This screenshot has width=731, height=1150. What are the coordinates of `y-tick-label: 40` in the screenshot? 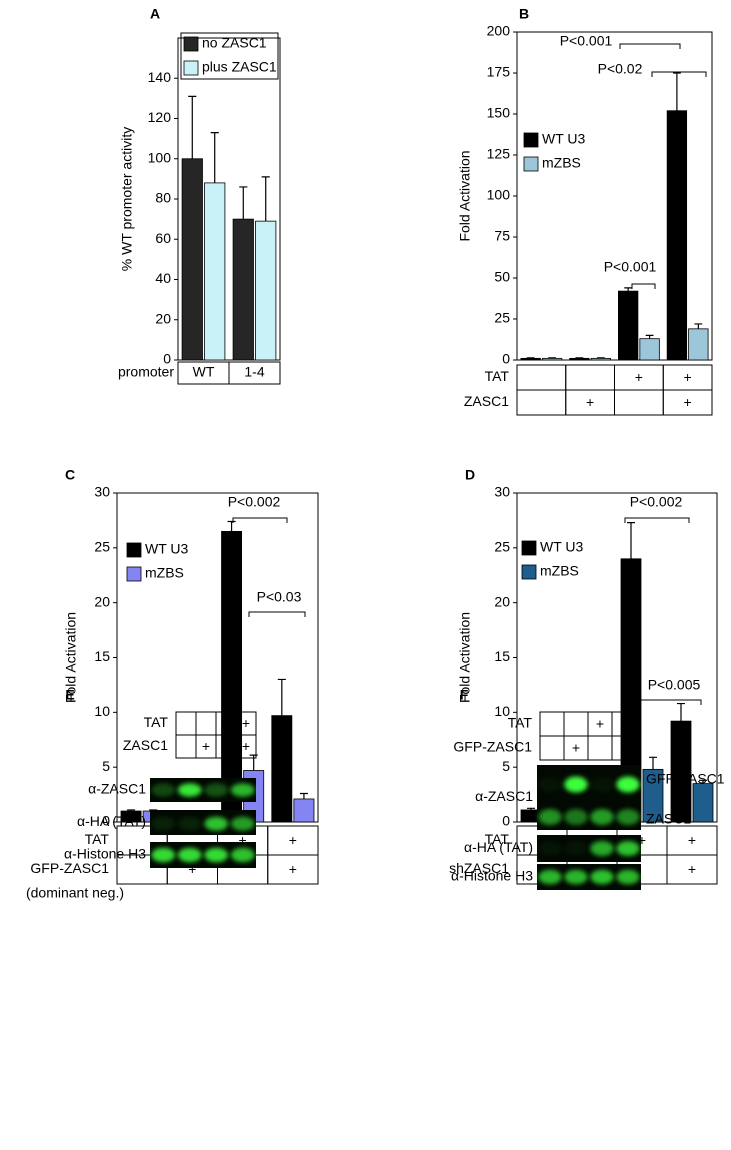 It's located at (163, 278).